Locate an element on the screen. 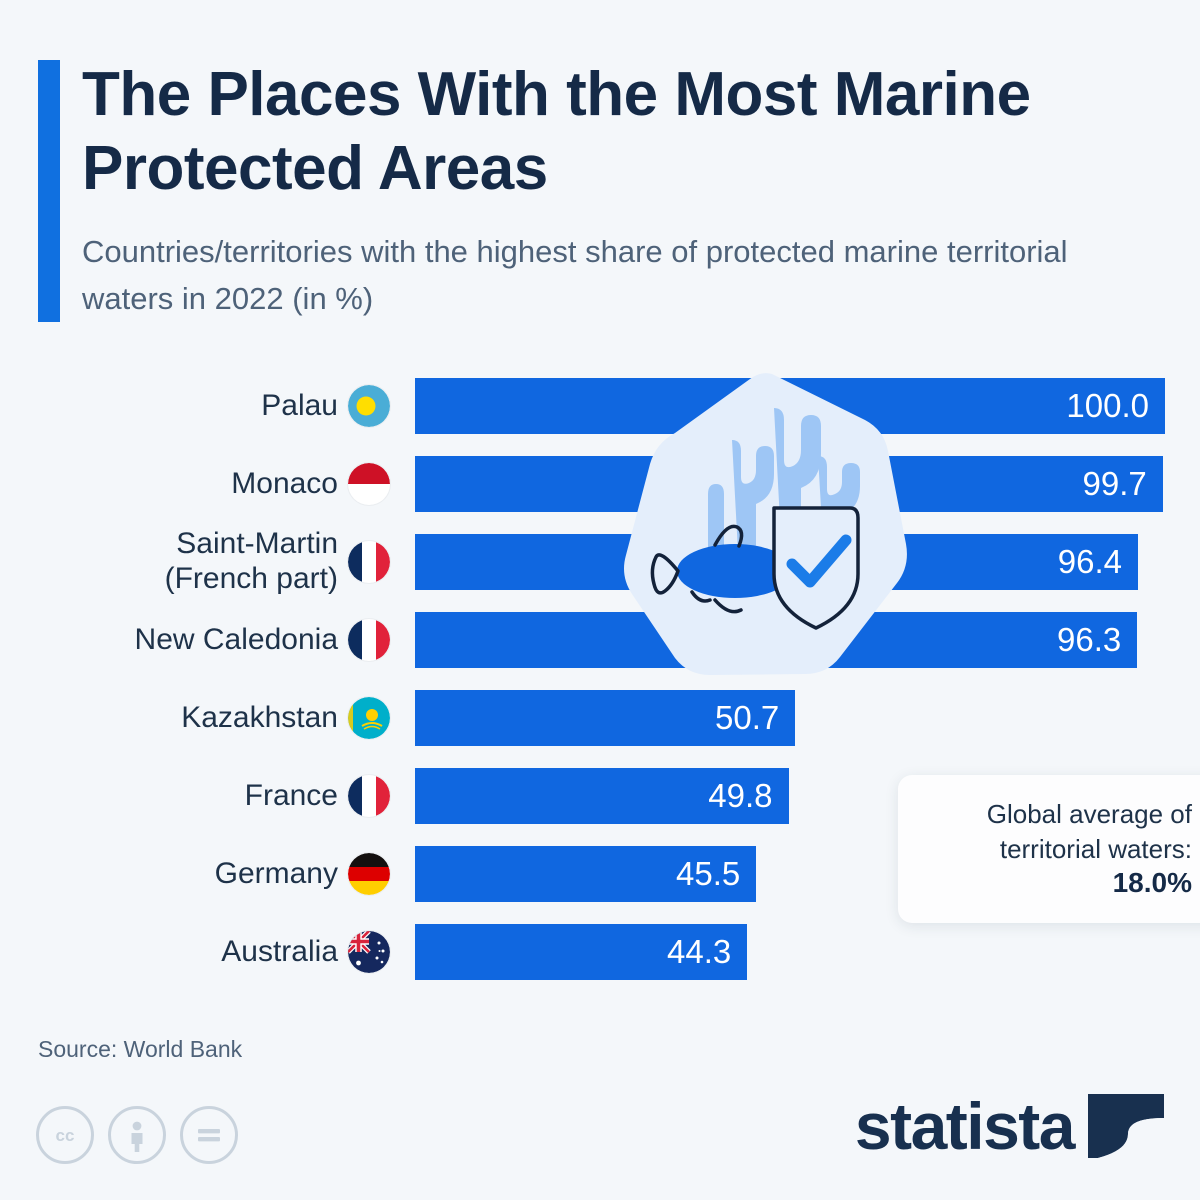 The width and height of the screenshot is (1200, 1200). bar-row: Palau 100.0 is located at coordinates (600, 406).